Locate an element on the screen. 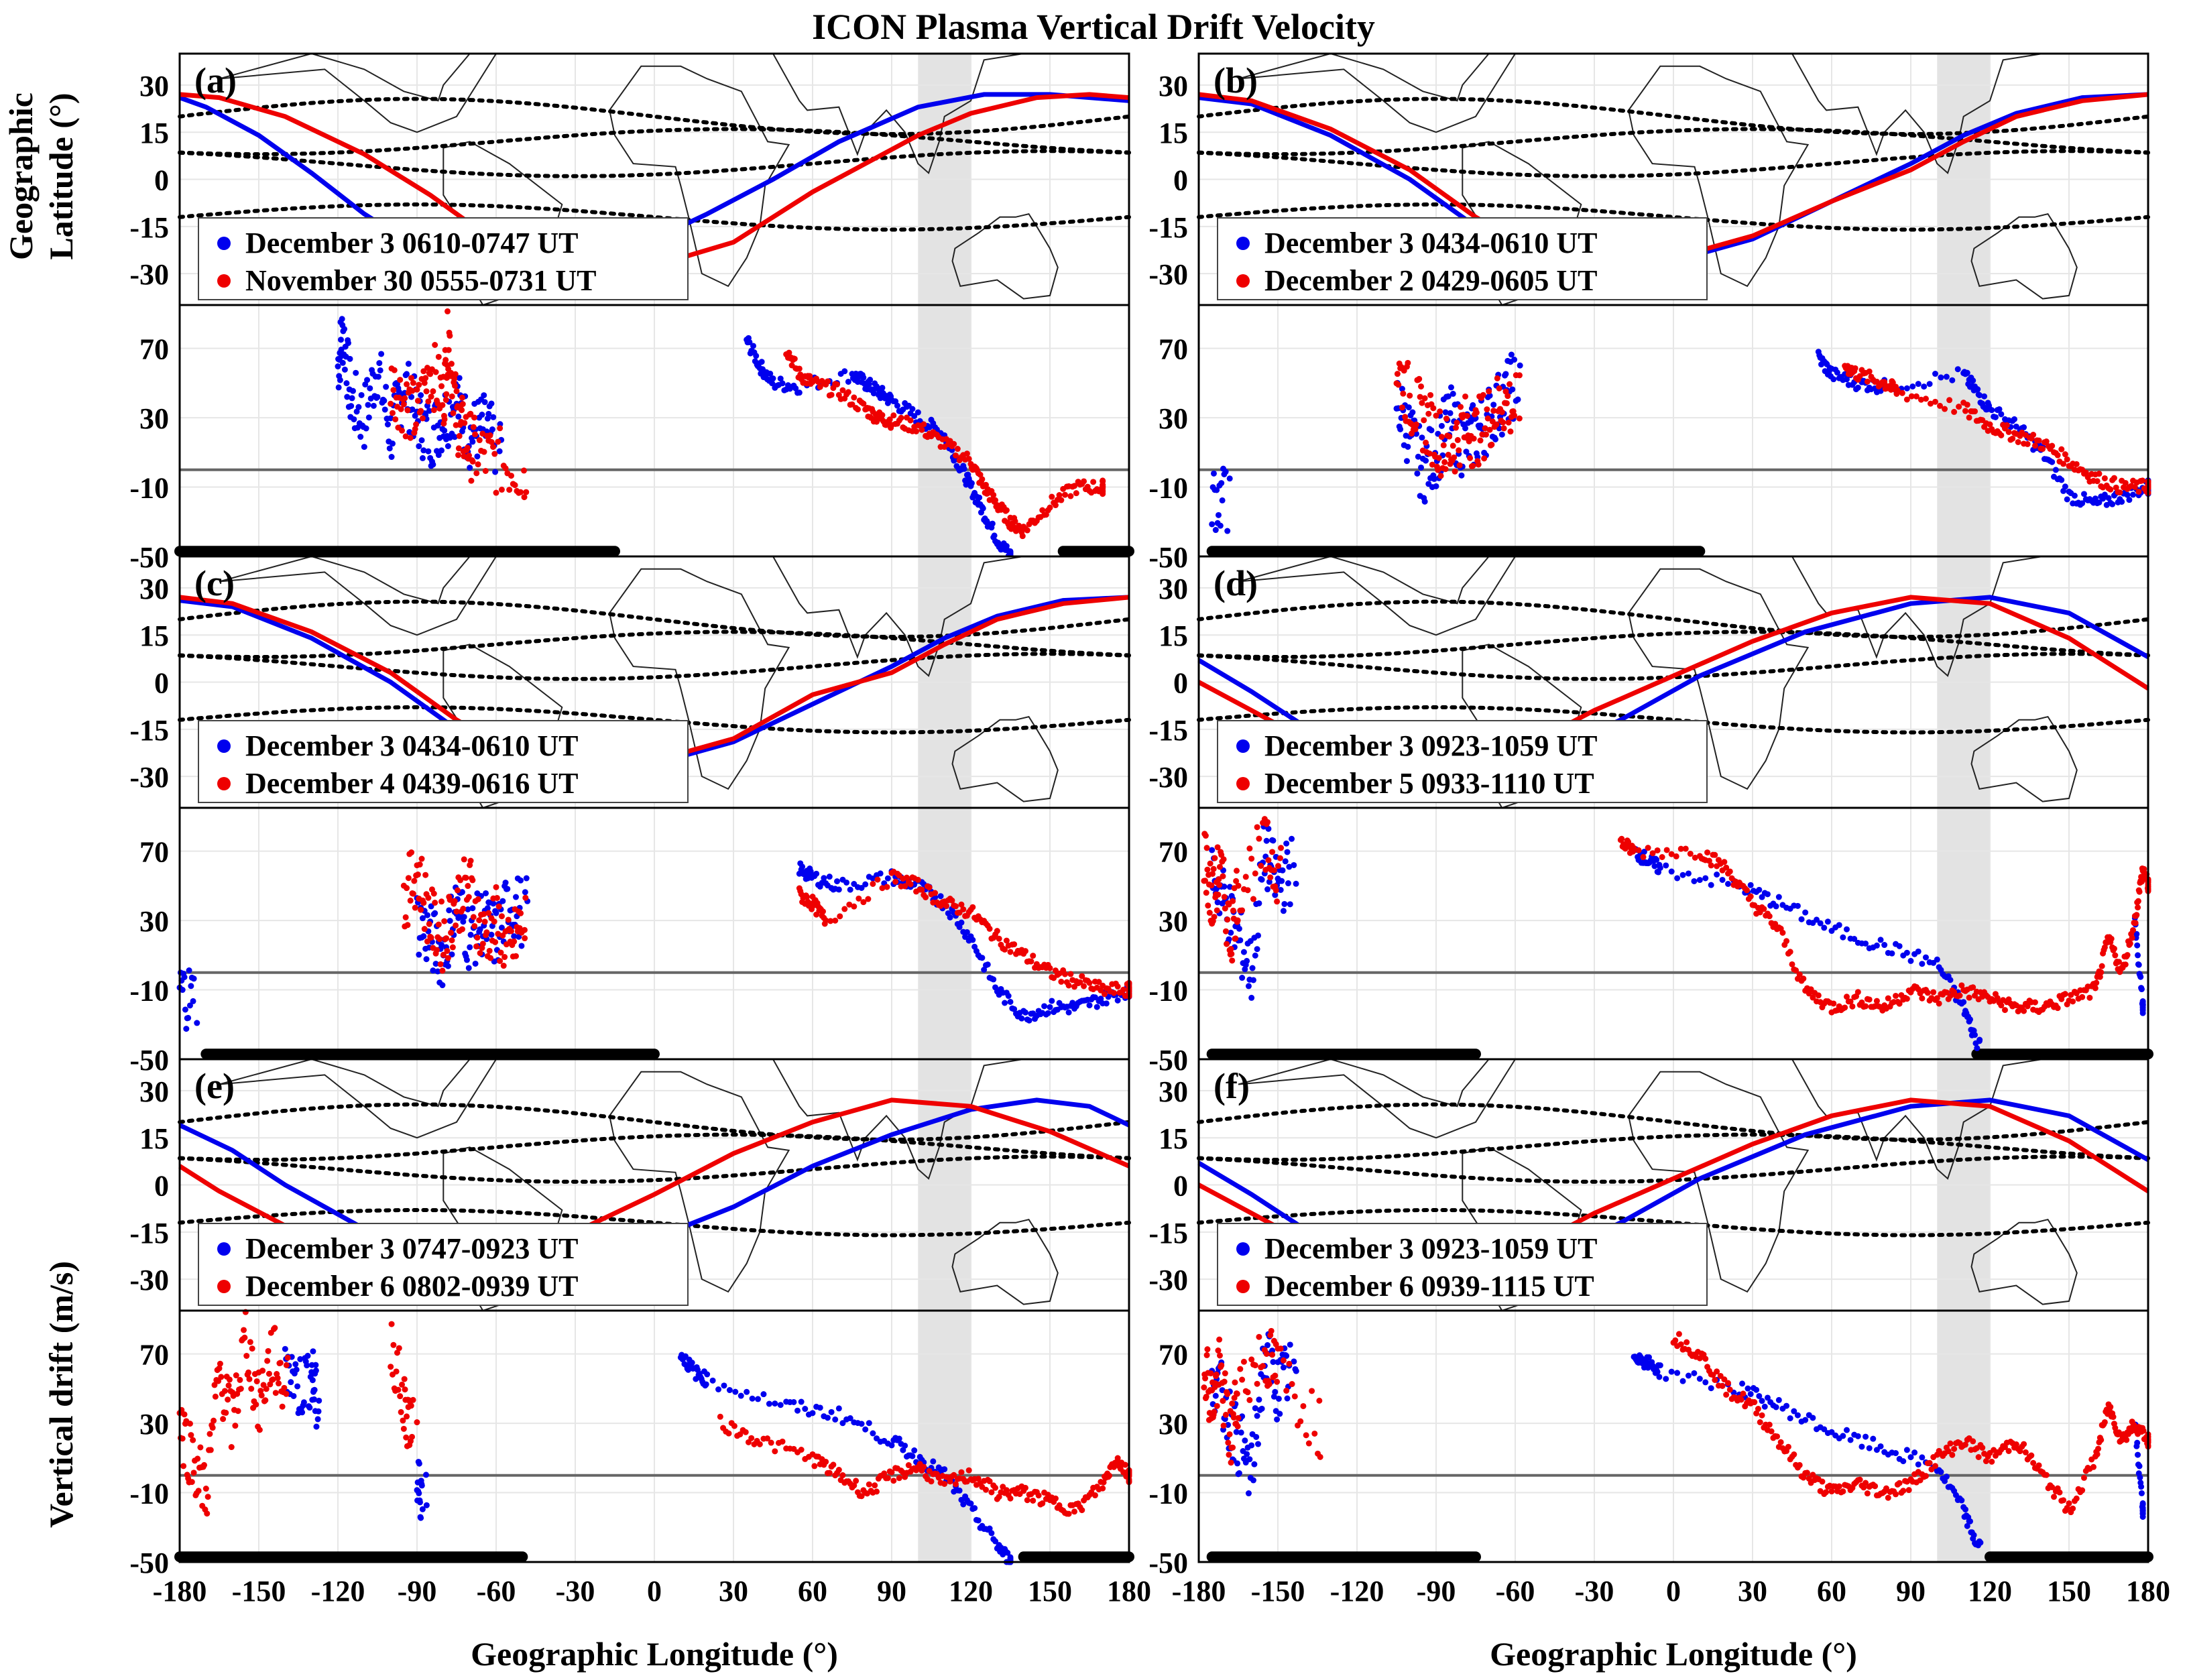 This screenshot has width=2187, height=1680. drift-tick-label: -10 is located at coordinates (149, 488).